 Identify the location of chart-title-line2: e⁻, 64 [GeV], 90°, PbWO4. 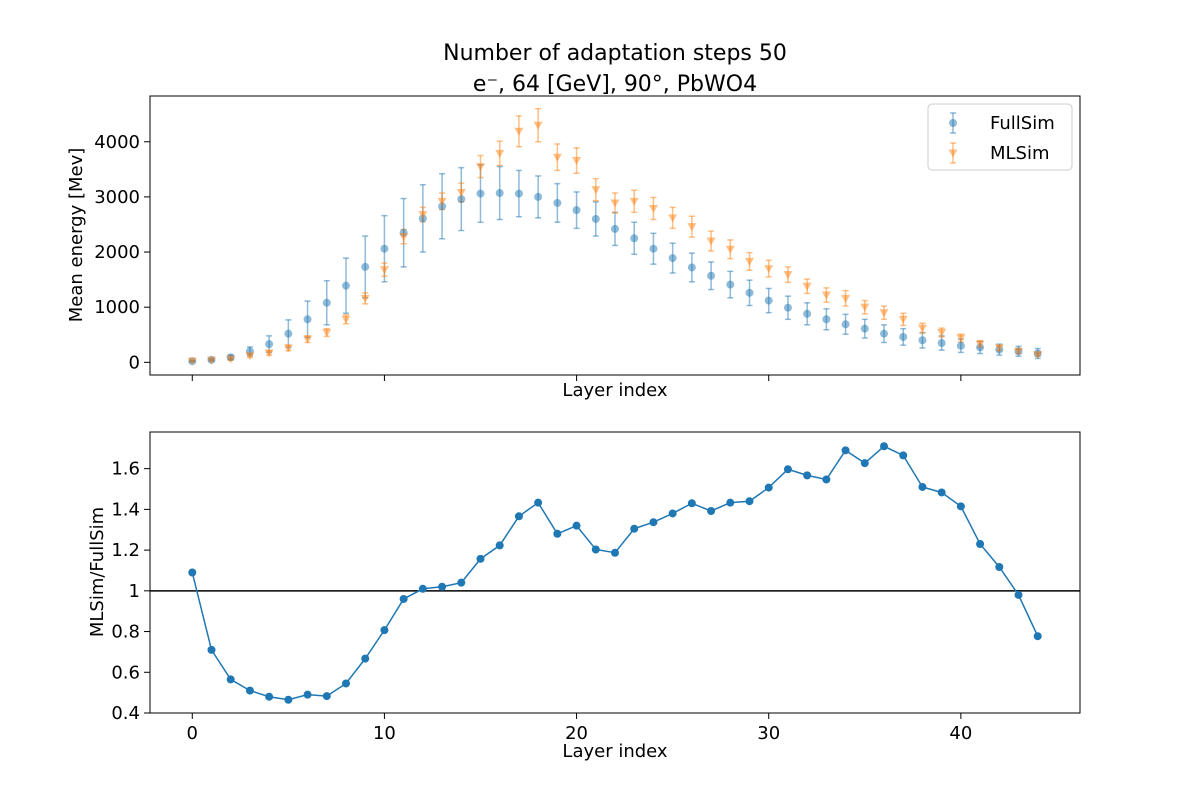
(615, 84).